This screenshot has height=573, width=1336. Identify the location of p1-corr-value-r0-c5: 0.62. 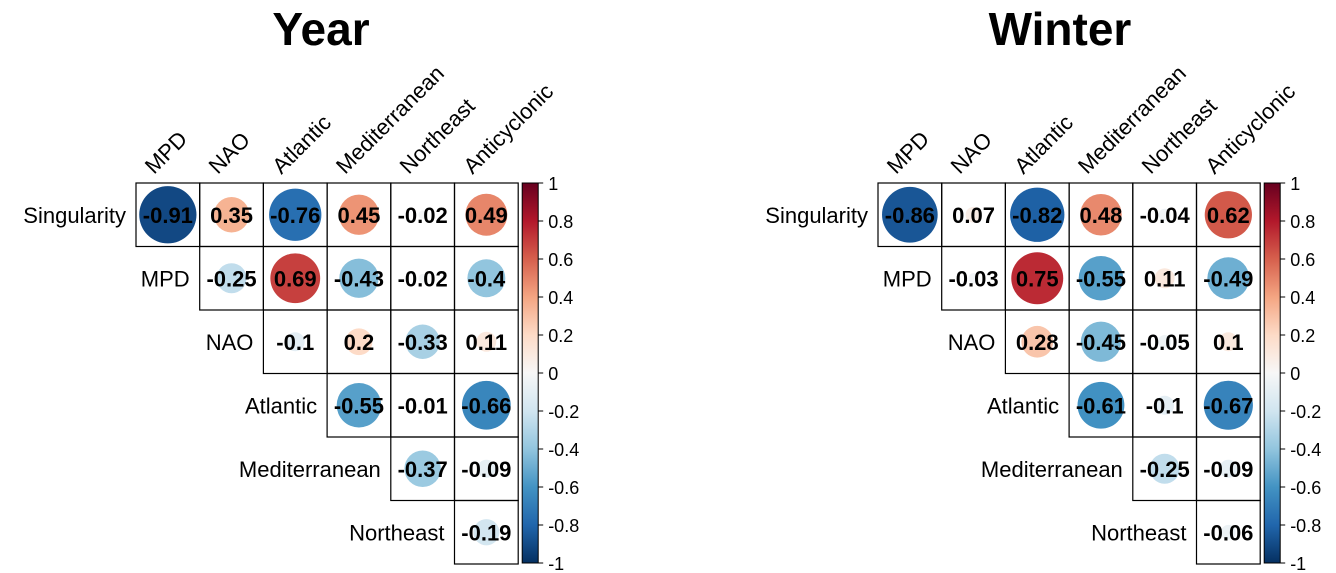
(1228, 215).